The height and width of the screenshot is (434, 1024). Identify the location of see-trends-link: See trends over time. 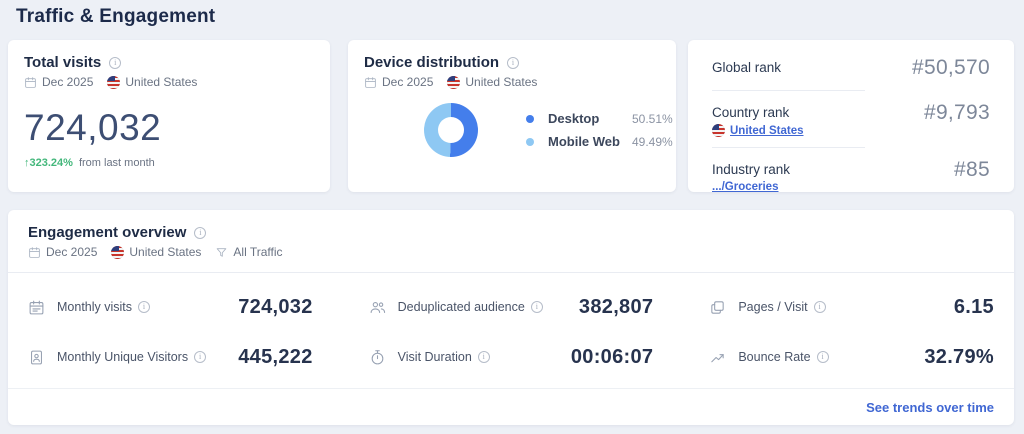
(930, 407).